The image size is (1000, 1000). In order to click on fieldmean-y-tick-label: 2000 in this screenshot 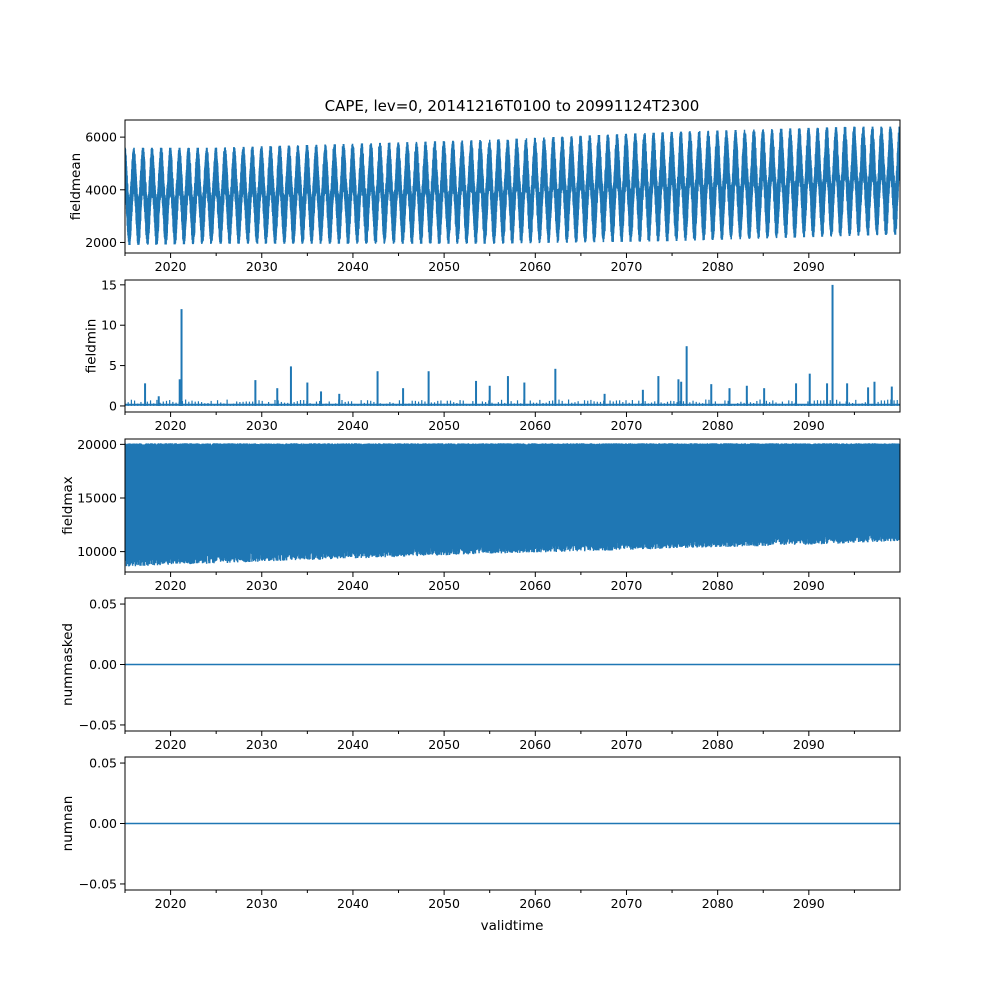, I will do `click(101, 242)`.